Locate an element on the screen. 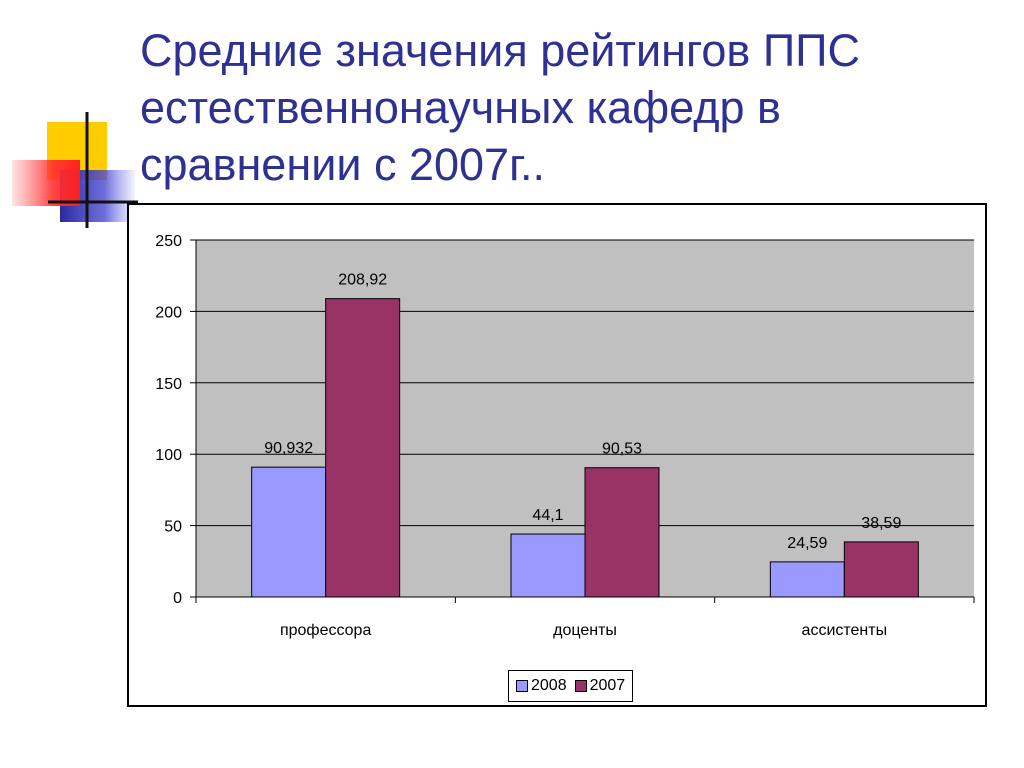 The height and width of the screenshot is (768, 1024). slide-title-line: сравнении с 2007г.. is located at coordinates (342, 164).